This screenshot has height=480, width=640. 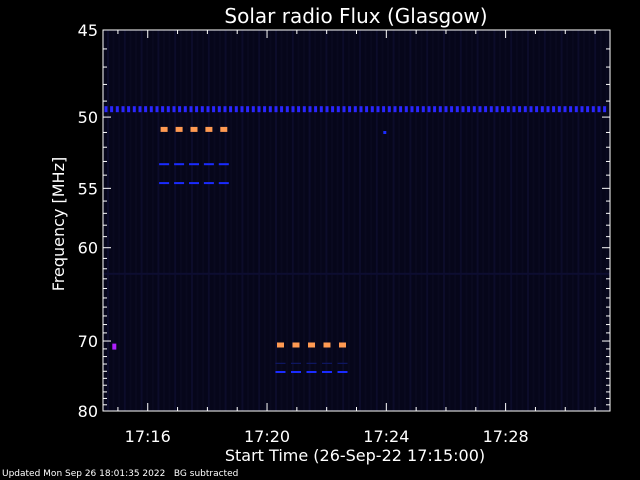 What do you see at coordinates (386, 436) in the screenshot?
I see `x-tick-label: 17:24` at bounding box center [386, 436].